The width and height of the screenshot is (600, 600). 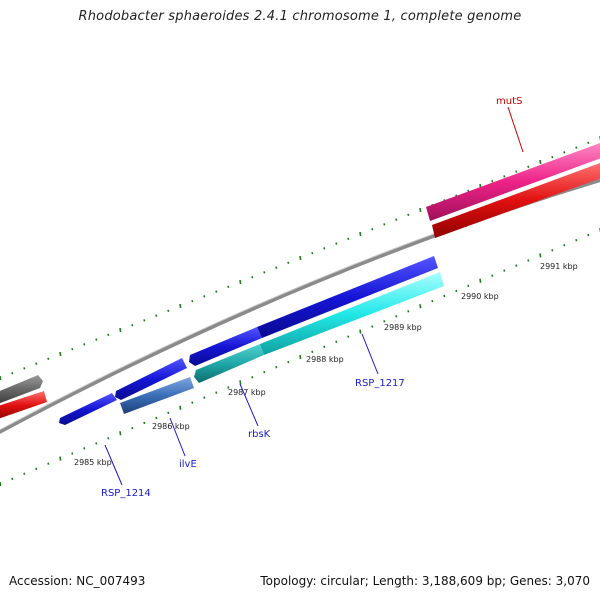 What do you see at coordinates (259, 434) in the screenshot?
I see `gene-label-rbsK: rbsK` at bounding box center [259, 434].